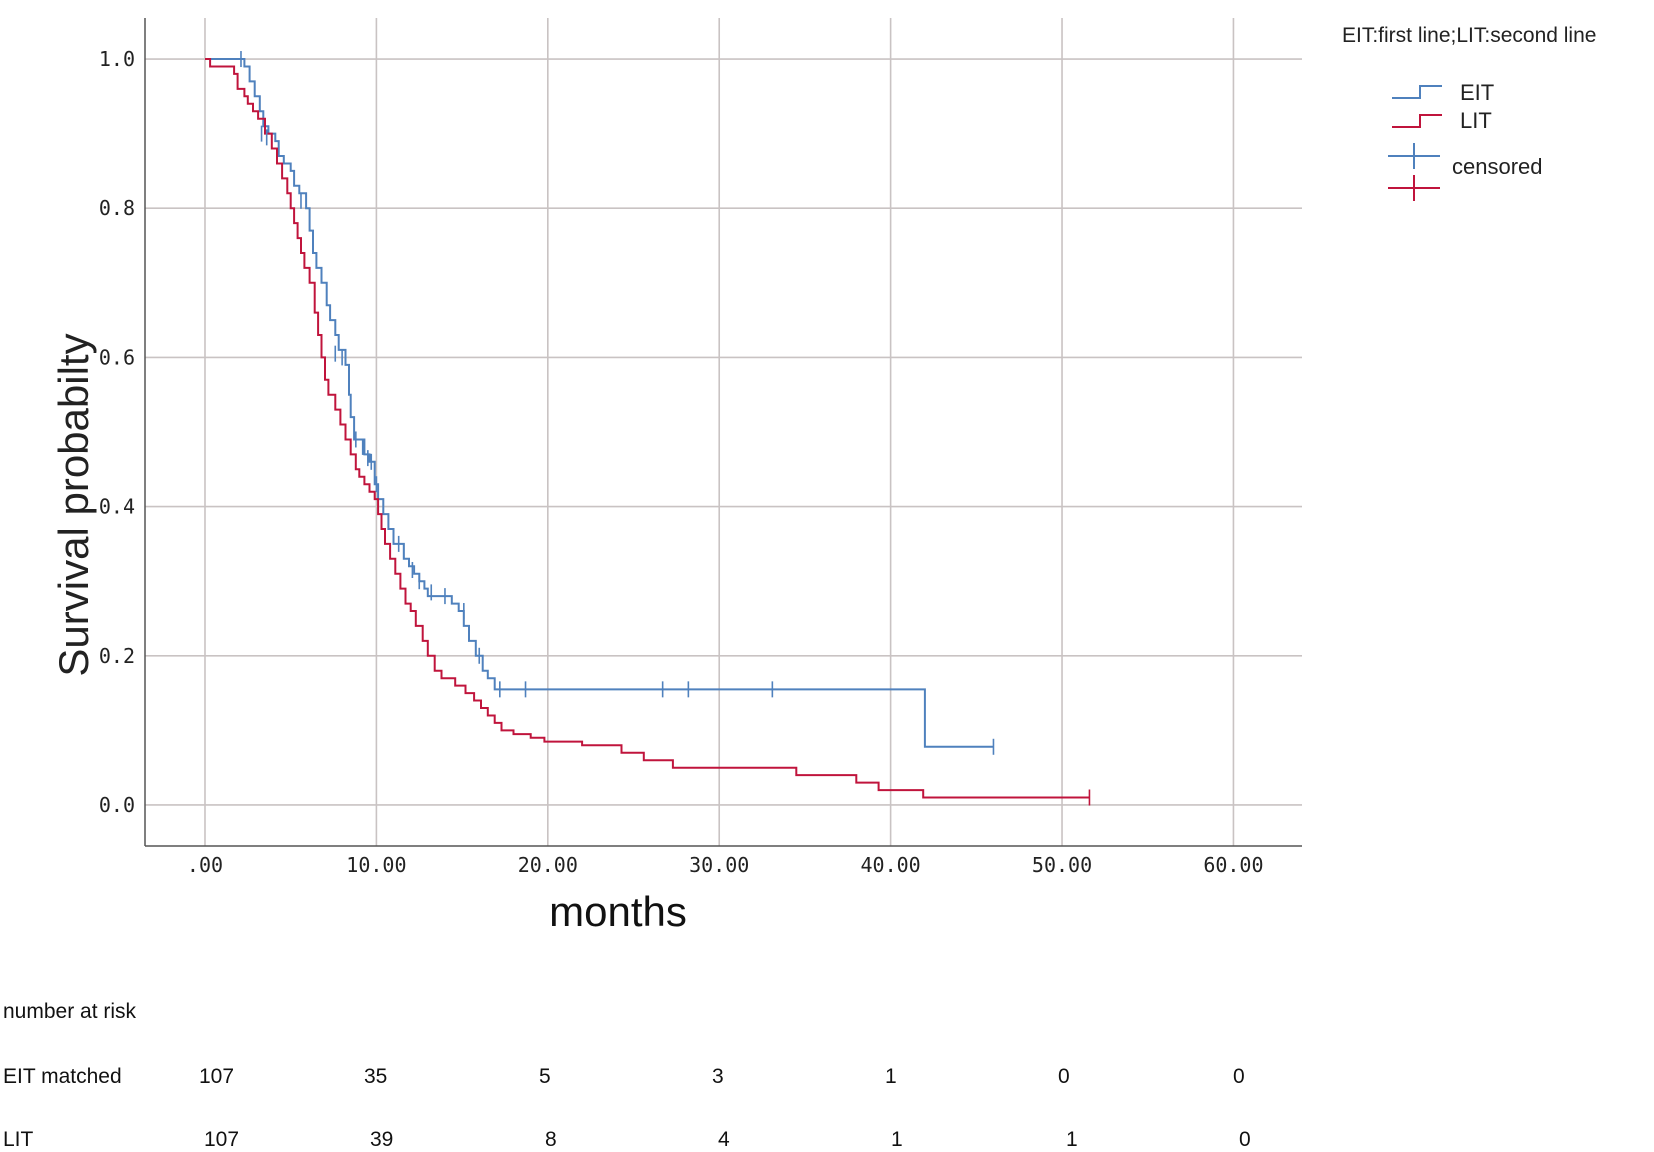 This screenshot has width=1654, height=1152. What do you see at coordinates (117, 507) in the screenshot?
I see `y-tick-label: 0.4` at bounding box center [117, 507].